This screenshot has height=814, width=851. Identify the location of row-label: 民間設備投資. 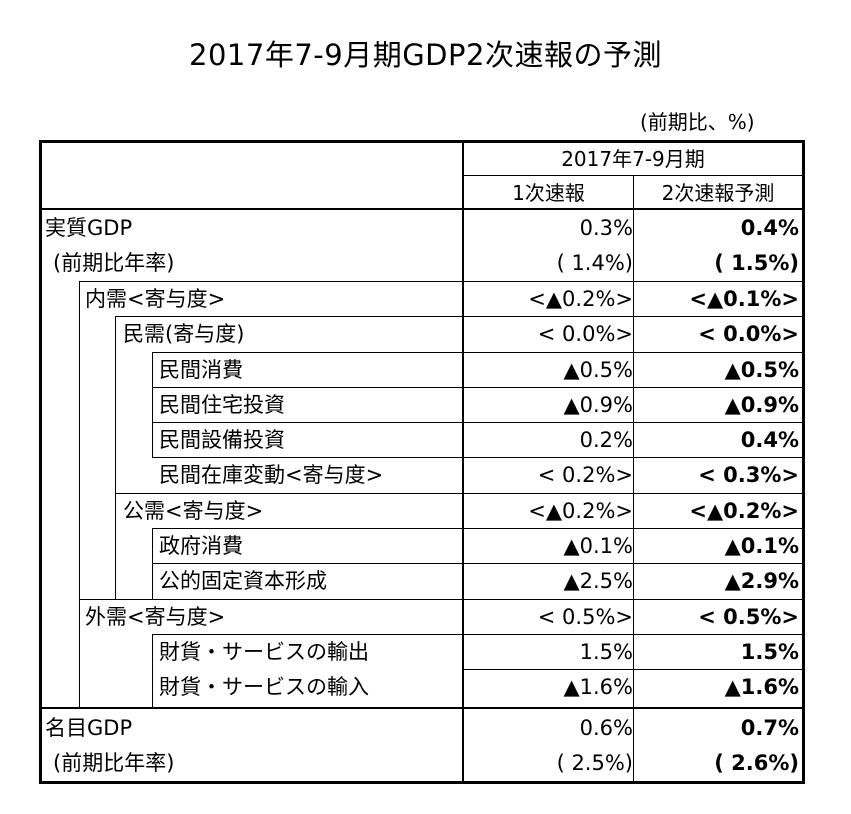
(222, 440).